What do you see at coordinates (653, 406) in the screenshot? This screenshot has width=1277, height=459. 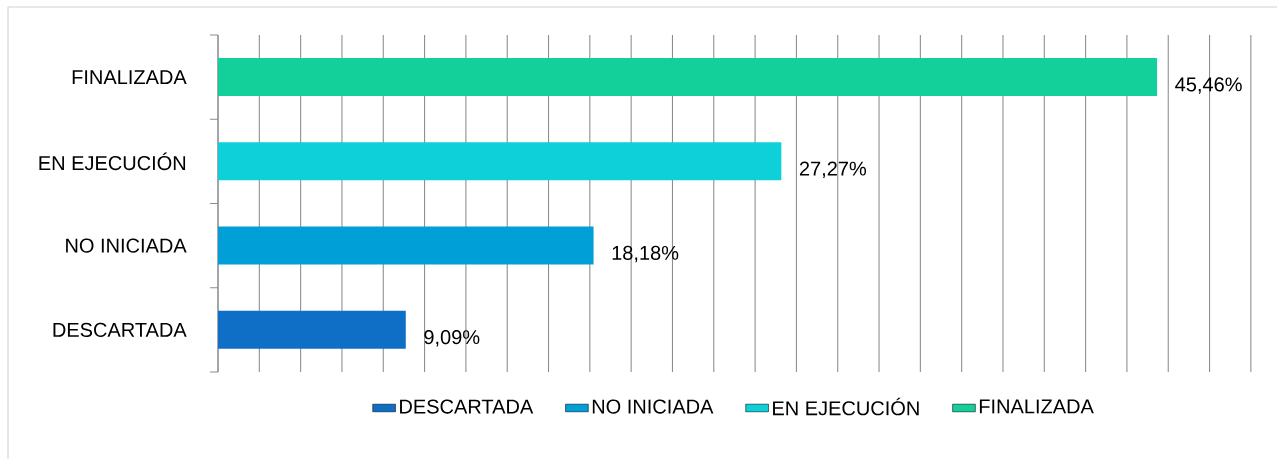 I see `legend-label: NO INICIADA` at bounding box center [653, 406].